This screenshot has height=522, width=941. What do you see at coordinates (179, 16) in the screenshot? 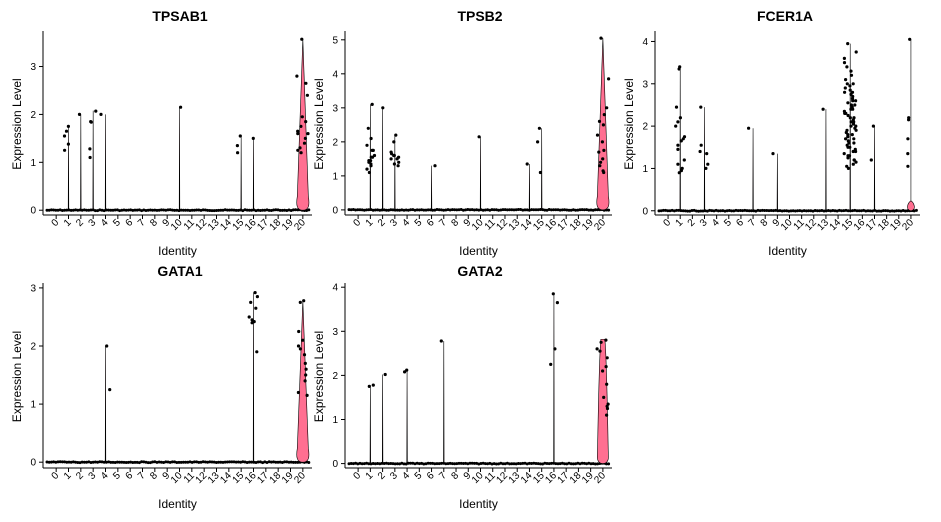
I see `panel-title: TPSAB1` at bounding box center [179, 16].